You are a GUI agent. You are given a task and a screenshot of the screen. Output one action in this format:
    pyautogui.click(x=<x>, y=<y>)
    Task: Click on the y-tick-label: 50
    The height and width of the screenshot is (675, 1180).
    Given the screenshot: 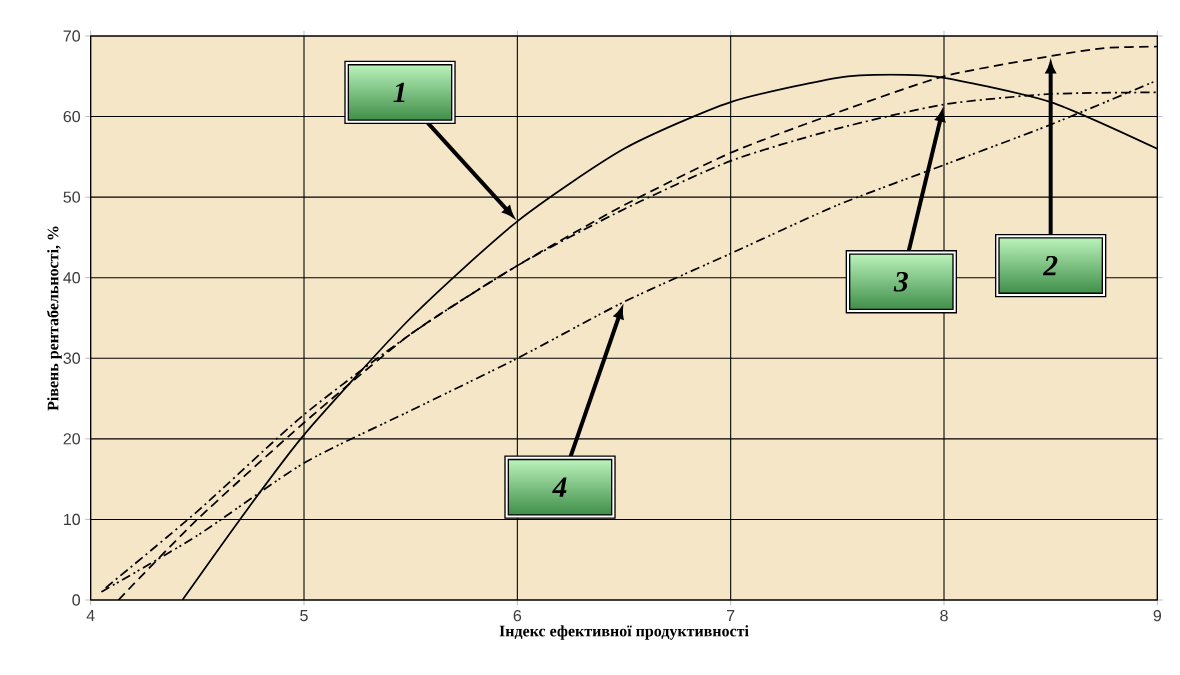 What is the action you would take?
    pyautogui.click(x=72, y=197)
    